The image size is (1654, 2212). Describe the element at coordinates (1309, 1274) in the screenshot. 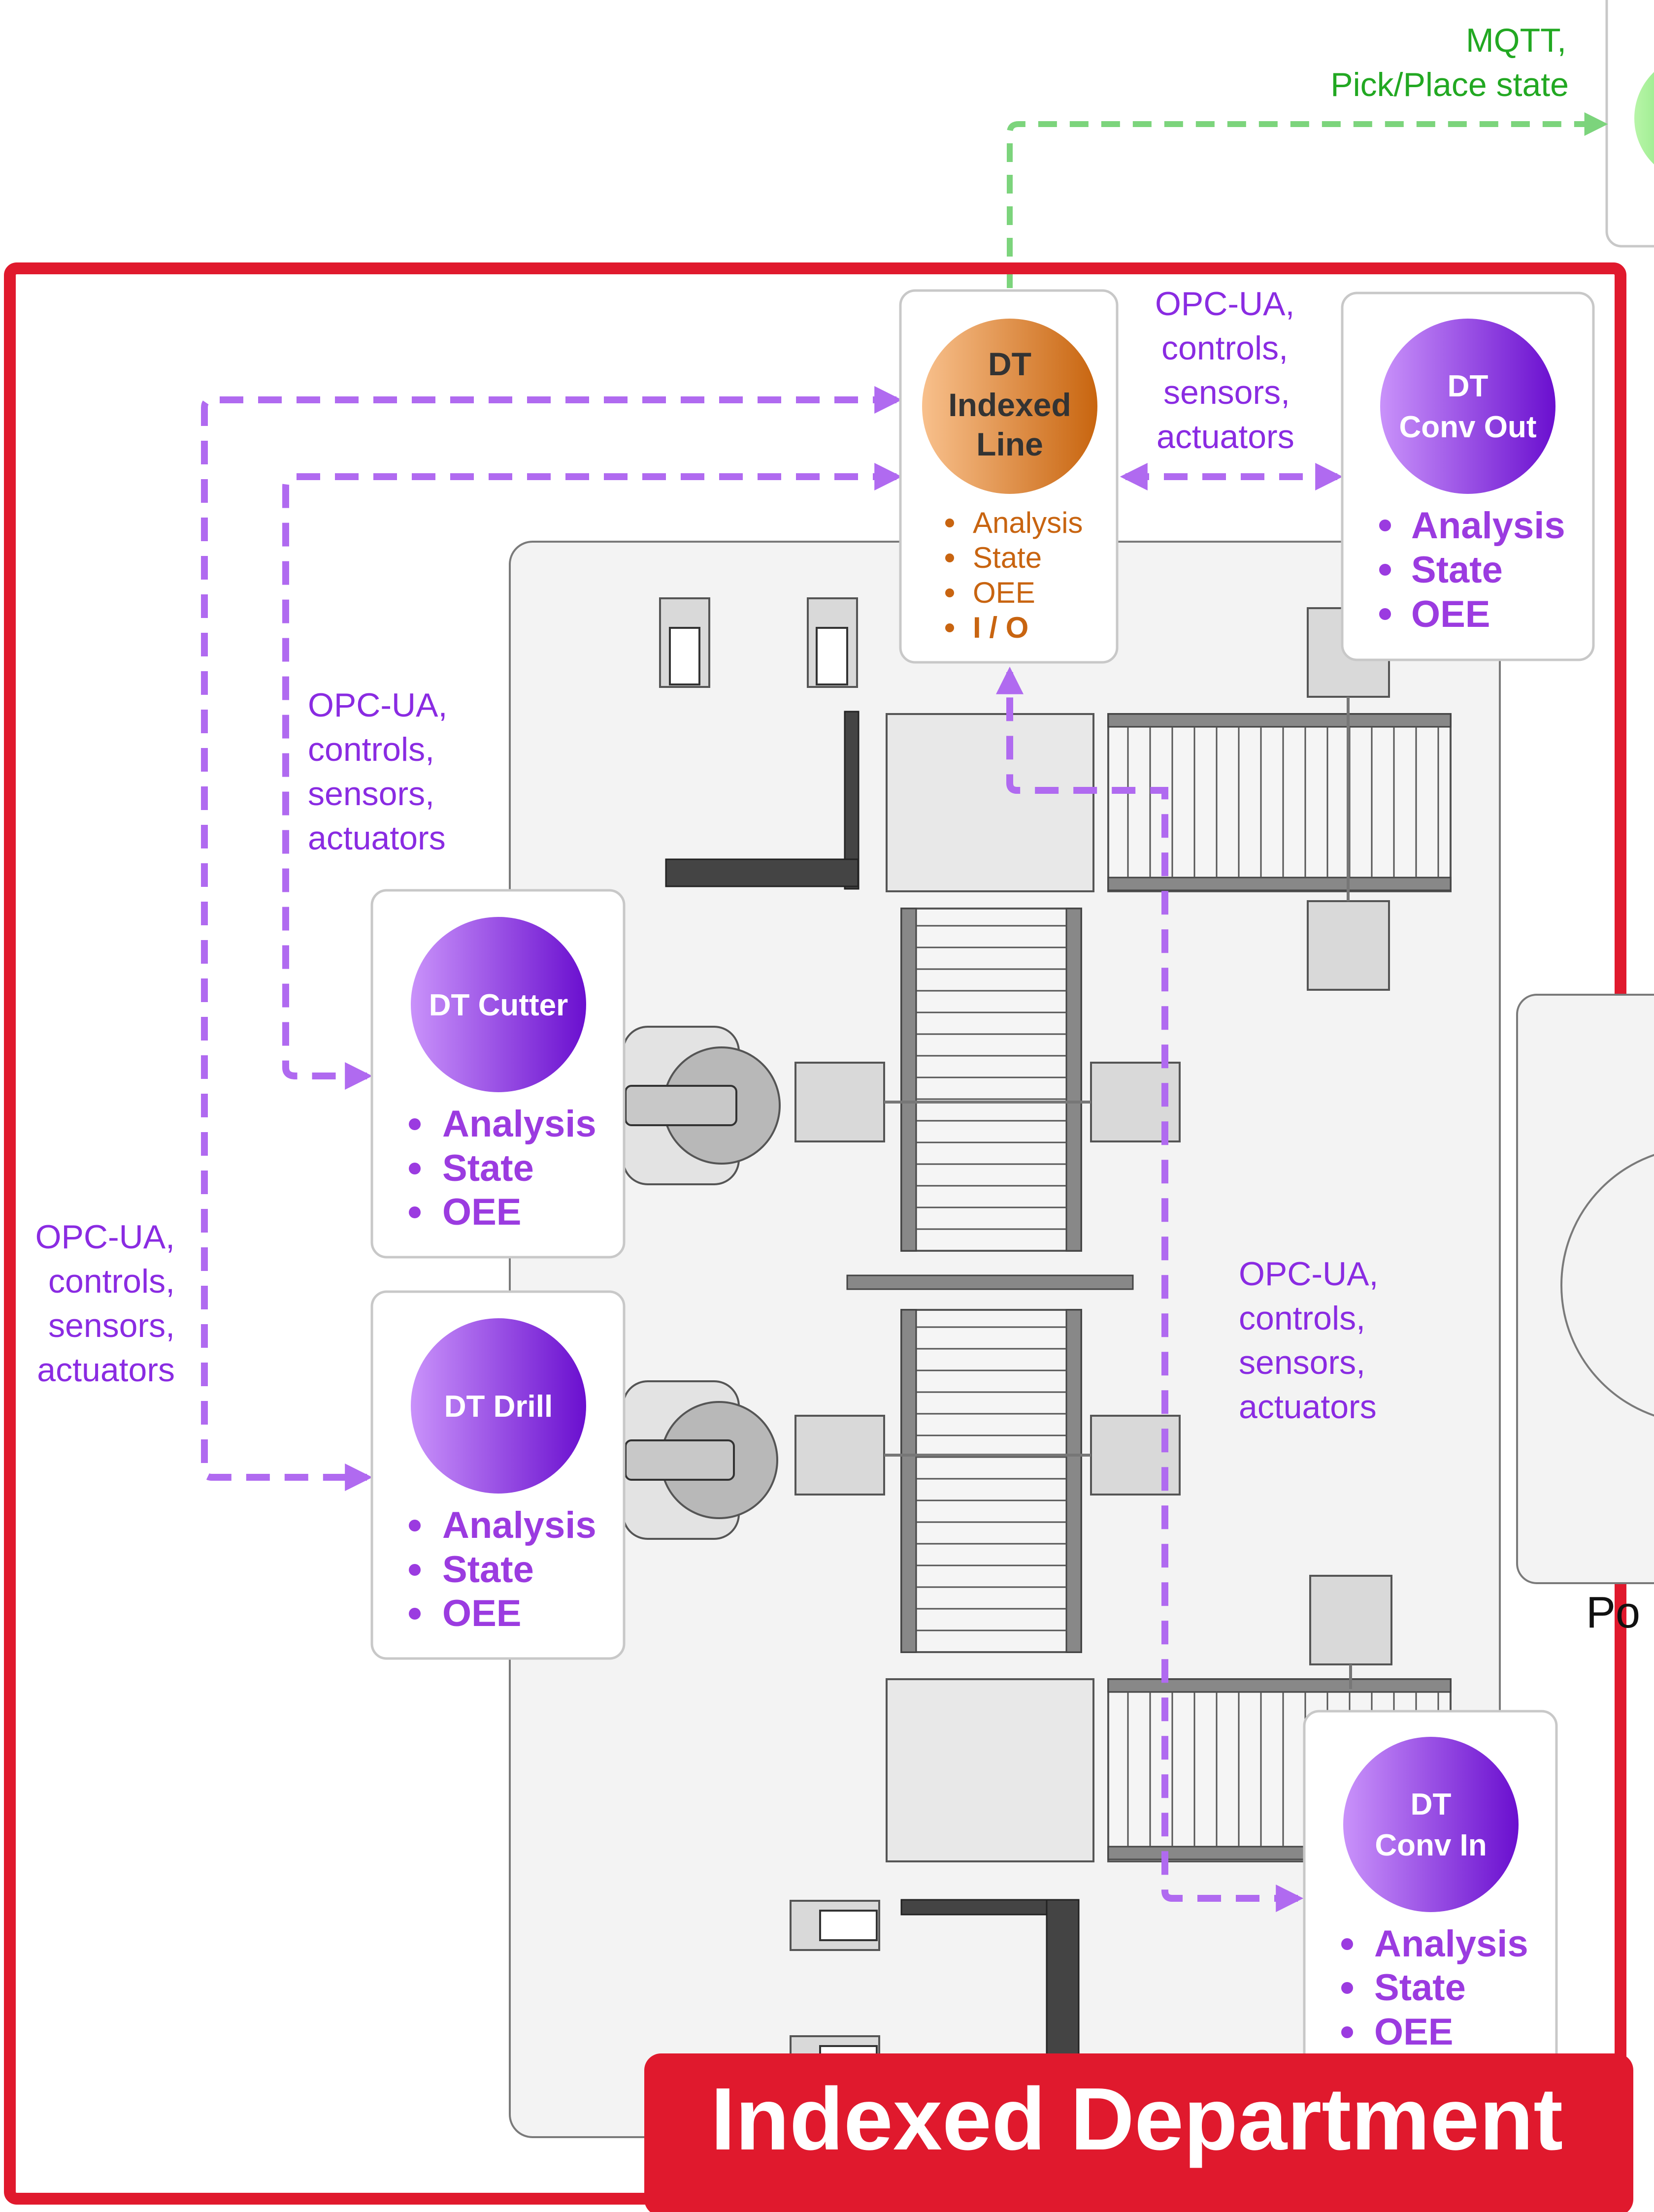

I see `opcua-c-line1: OPC-UA,` at that location.